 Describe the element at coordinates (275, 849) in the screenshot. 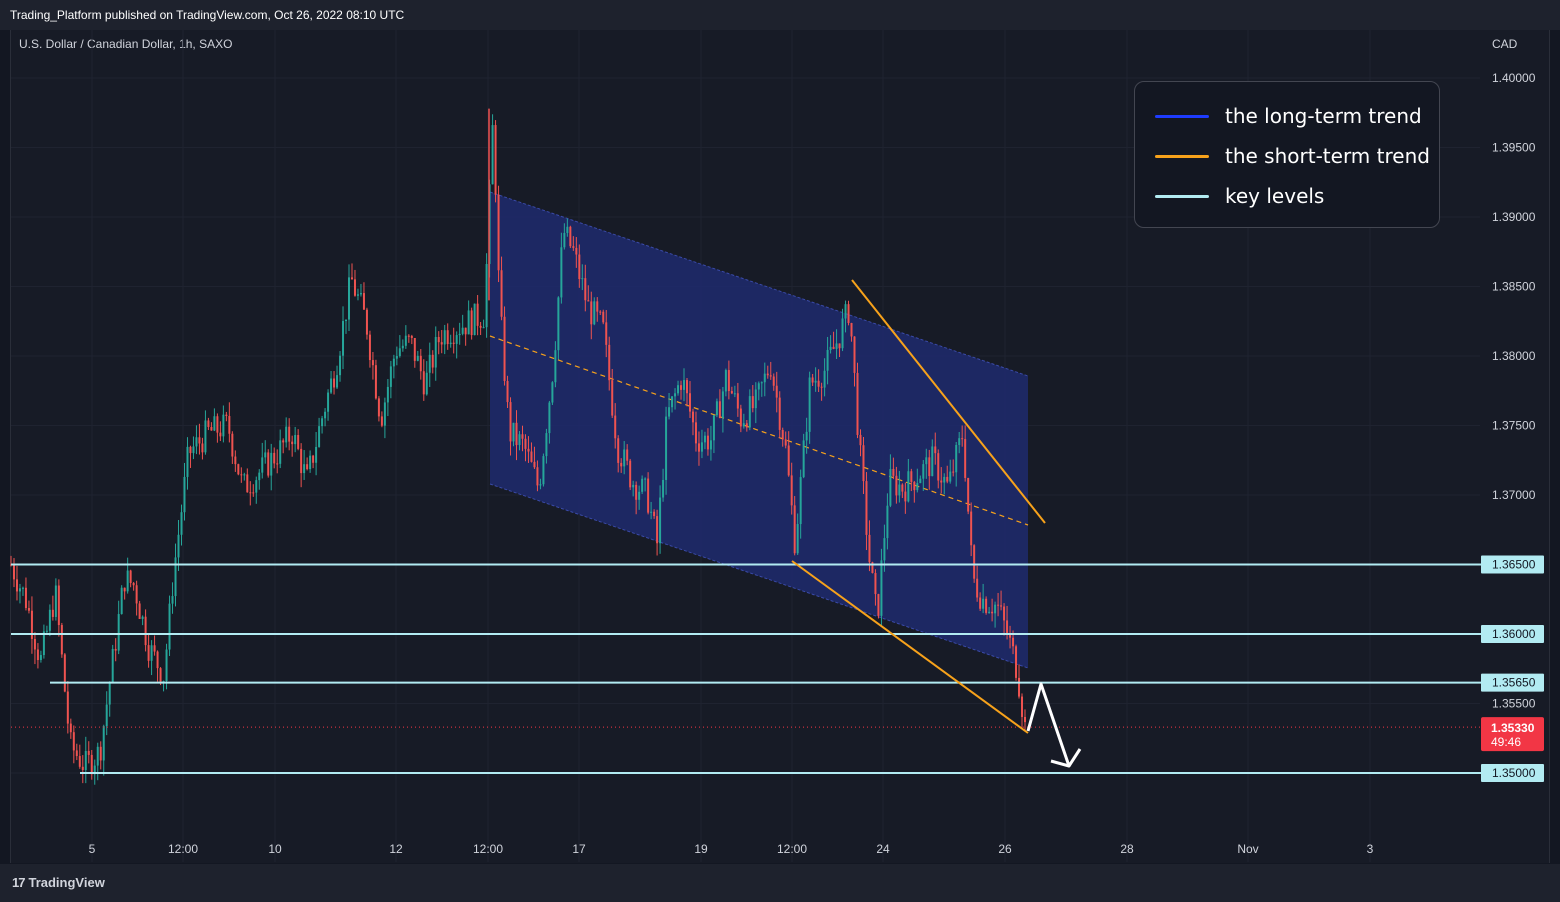

I see `time-axis-tick-label: 10` at that location.